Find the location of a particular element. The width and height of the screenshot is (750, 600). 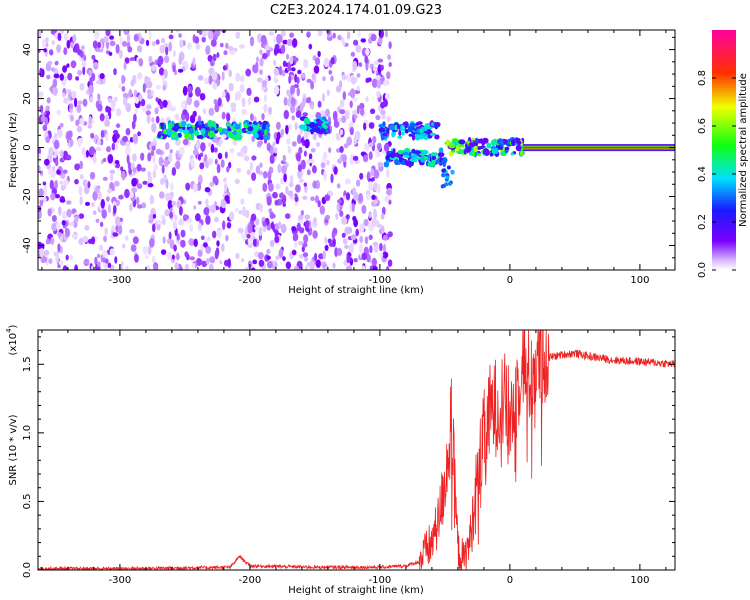

snr-ylabel: SNR (10 * v/v) is located at coordinates (13, 449).